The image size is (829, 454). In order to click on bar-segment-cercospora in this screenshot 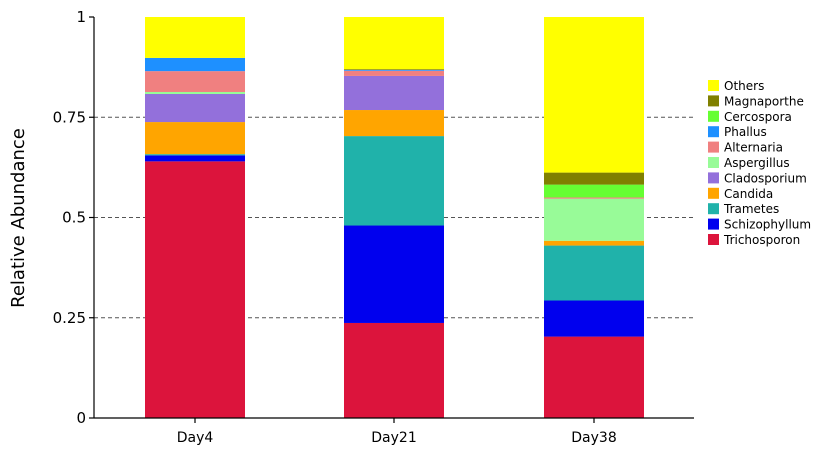, I will do `click(594, 191)`.